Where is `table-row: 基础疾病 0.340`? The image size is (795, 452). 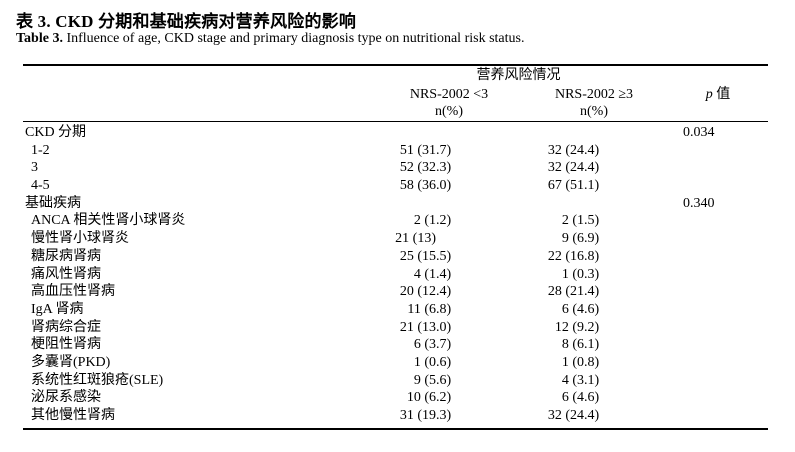
table-row: 基础疾病 0.340 is located at coordinates (395, 204).